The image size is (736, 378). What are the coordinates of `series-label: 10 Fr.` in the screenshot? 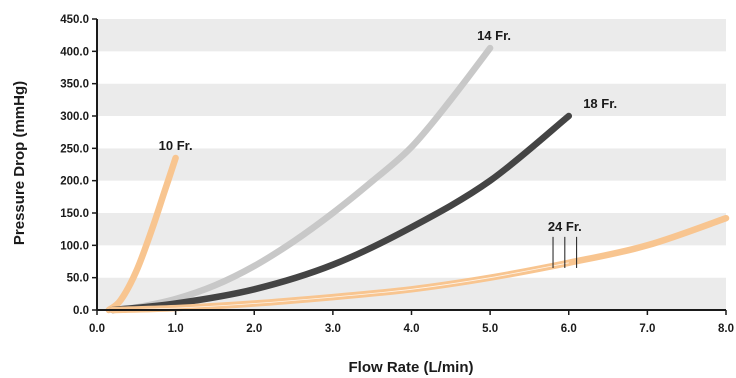 It's located at (176, 145).